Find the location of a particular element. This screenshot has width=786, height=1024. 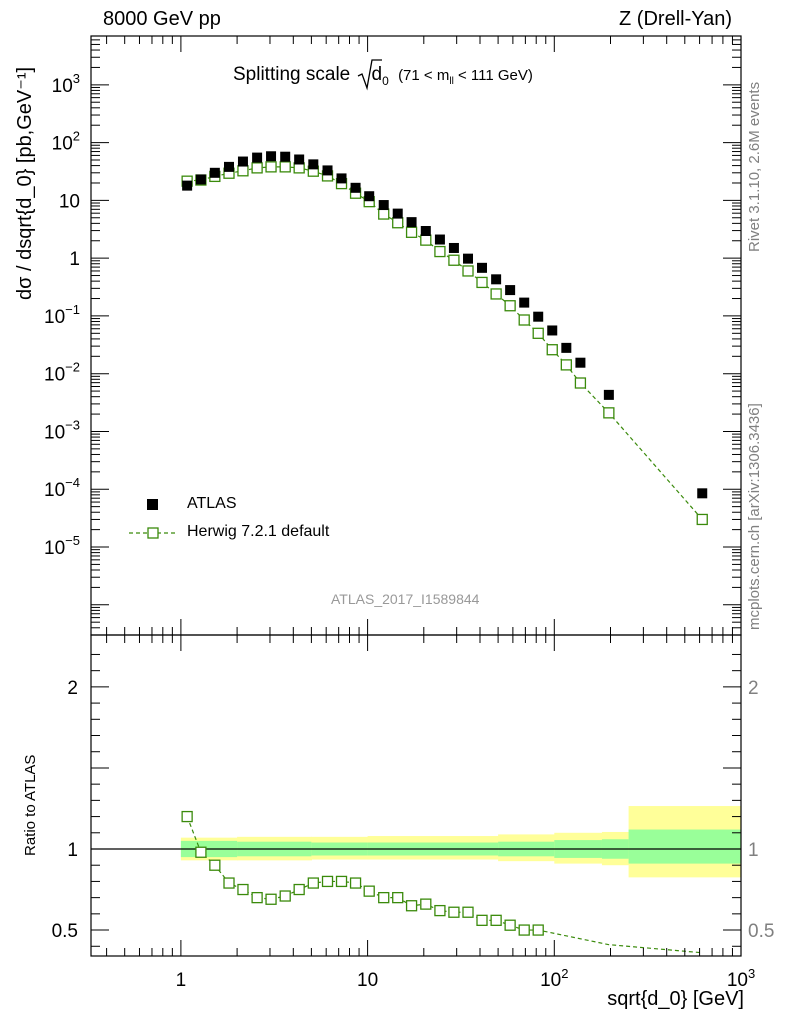

y-ratio-tick-label: 2 is located at coordinates (72, 688).